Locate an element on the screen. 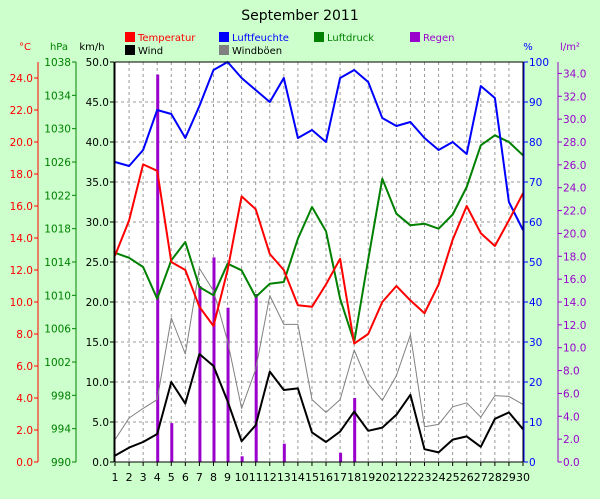 This screenshot has height=499, width=600. pressure-tick-label: 1006 is located at coordinates (57, 330).